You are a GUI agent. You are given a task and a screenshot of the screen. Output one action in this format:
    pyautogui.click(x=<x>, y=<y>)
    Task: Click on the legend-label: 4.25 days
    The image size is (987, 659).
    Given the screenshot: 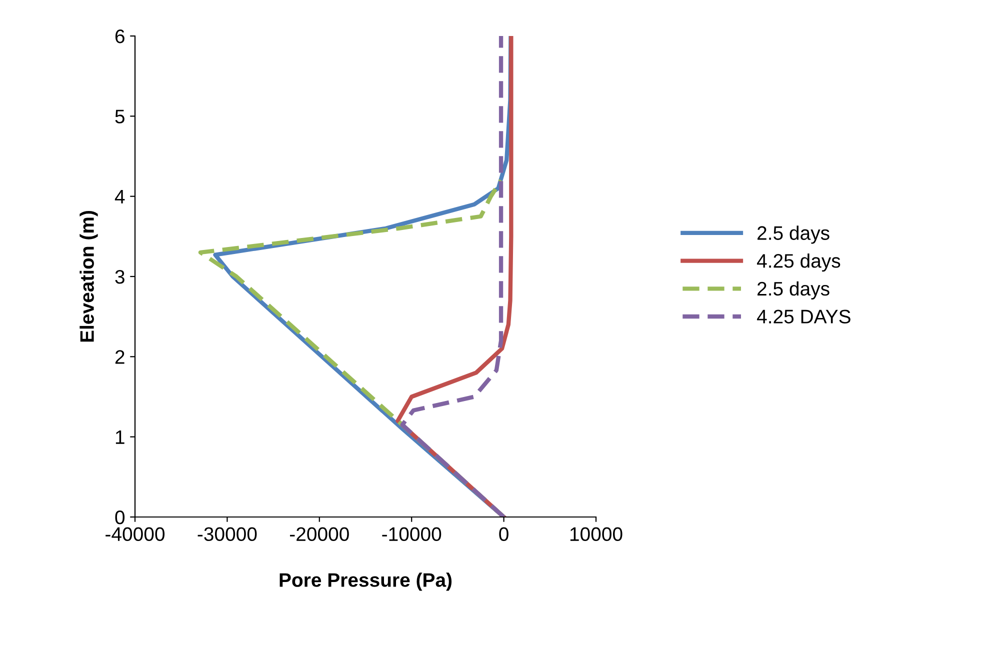 What is the action you would take?
    pyautogui.click(x=798, y=263)
    